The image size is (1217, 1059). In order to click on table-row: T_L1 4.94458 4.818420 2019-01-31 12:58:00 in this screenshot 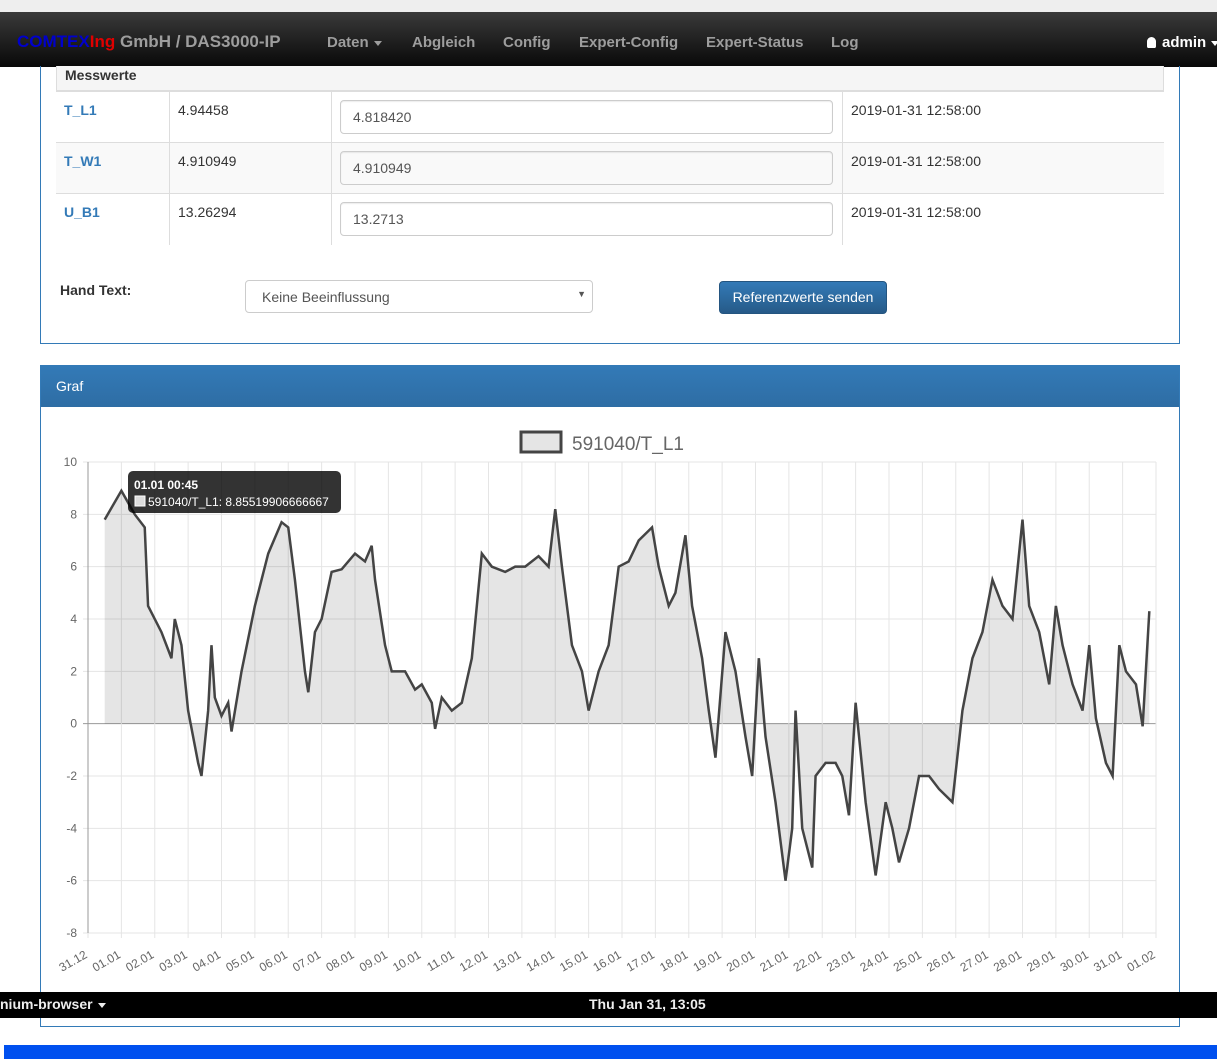, I will do `click(610, 117)`.